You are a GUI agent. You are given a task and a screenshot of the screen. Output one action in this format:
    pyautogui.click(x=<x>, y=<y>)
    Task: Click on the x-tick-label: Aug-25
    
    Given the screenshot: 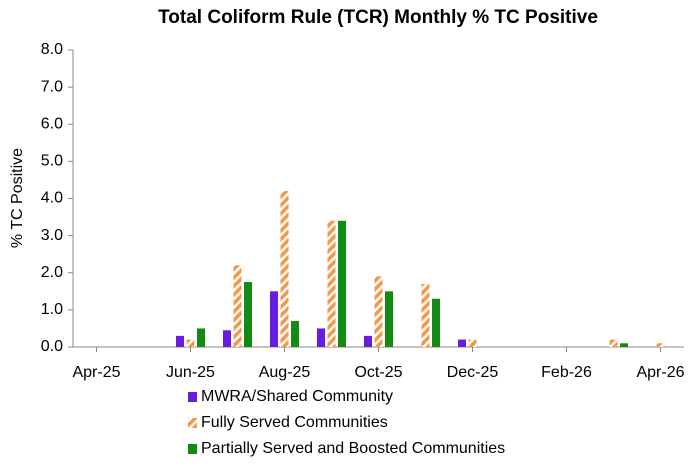 What is the action you would take?
    pyautogui.click(x=285, y=372)
    